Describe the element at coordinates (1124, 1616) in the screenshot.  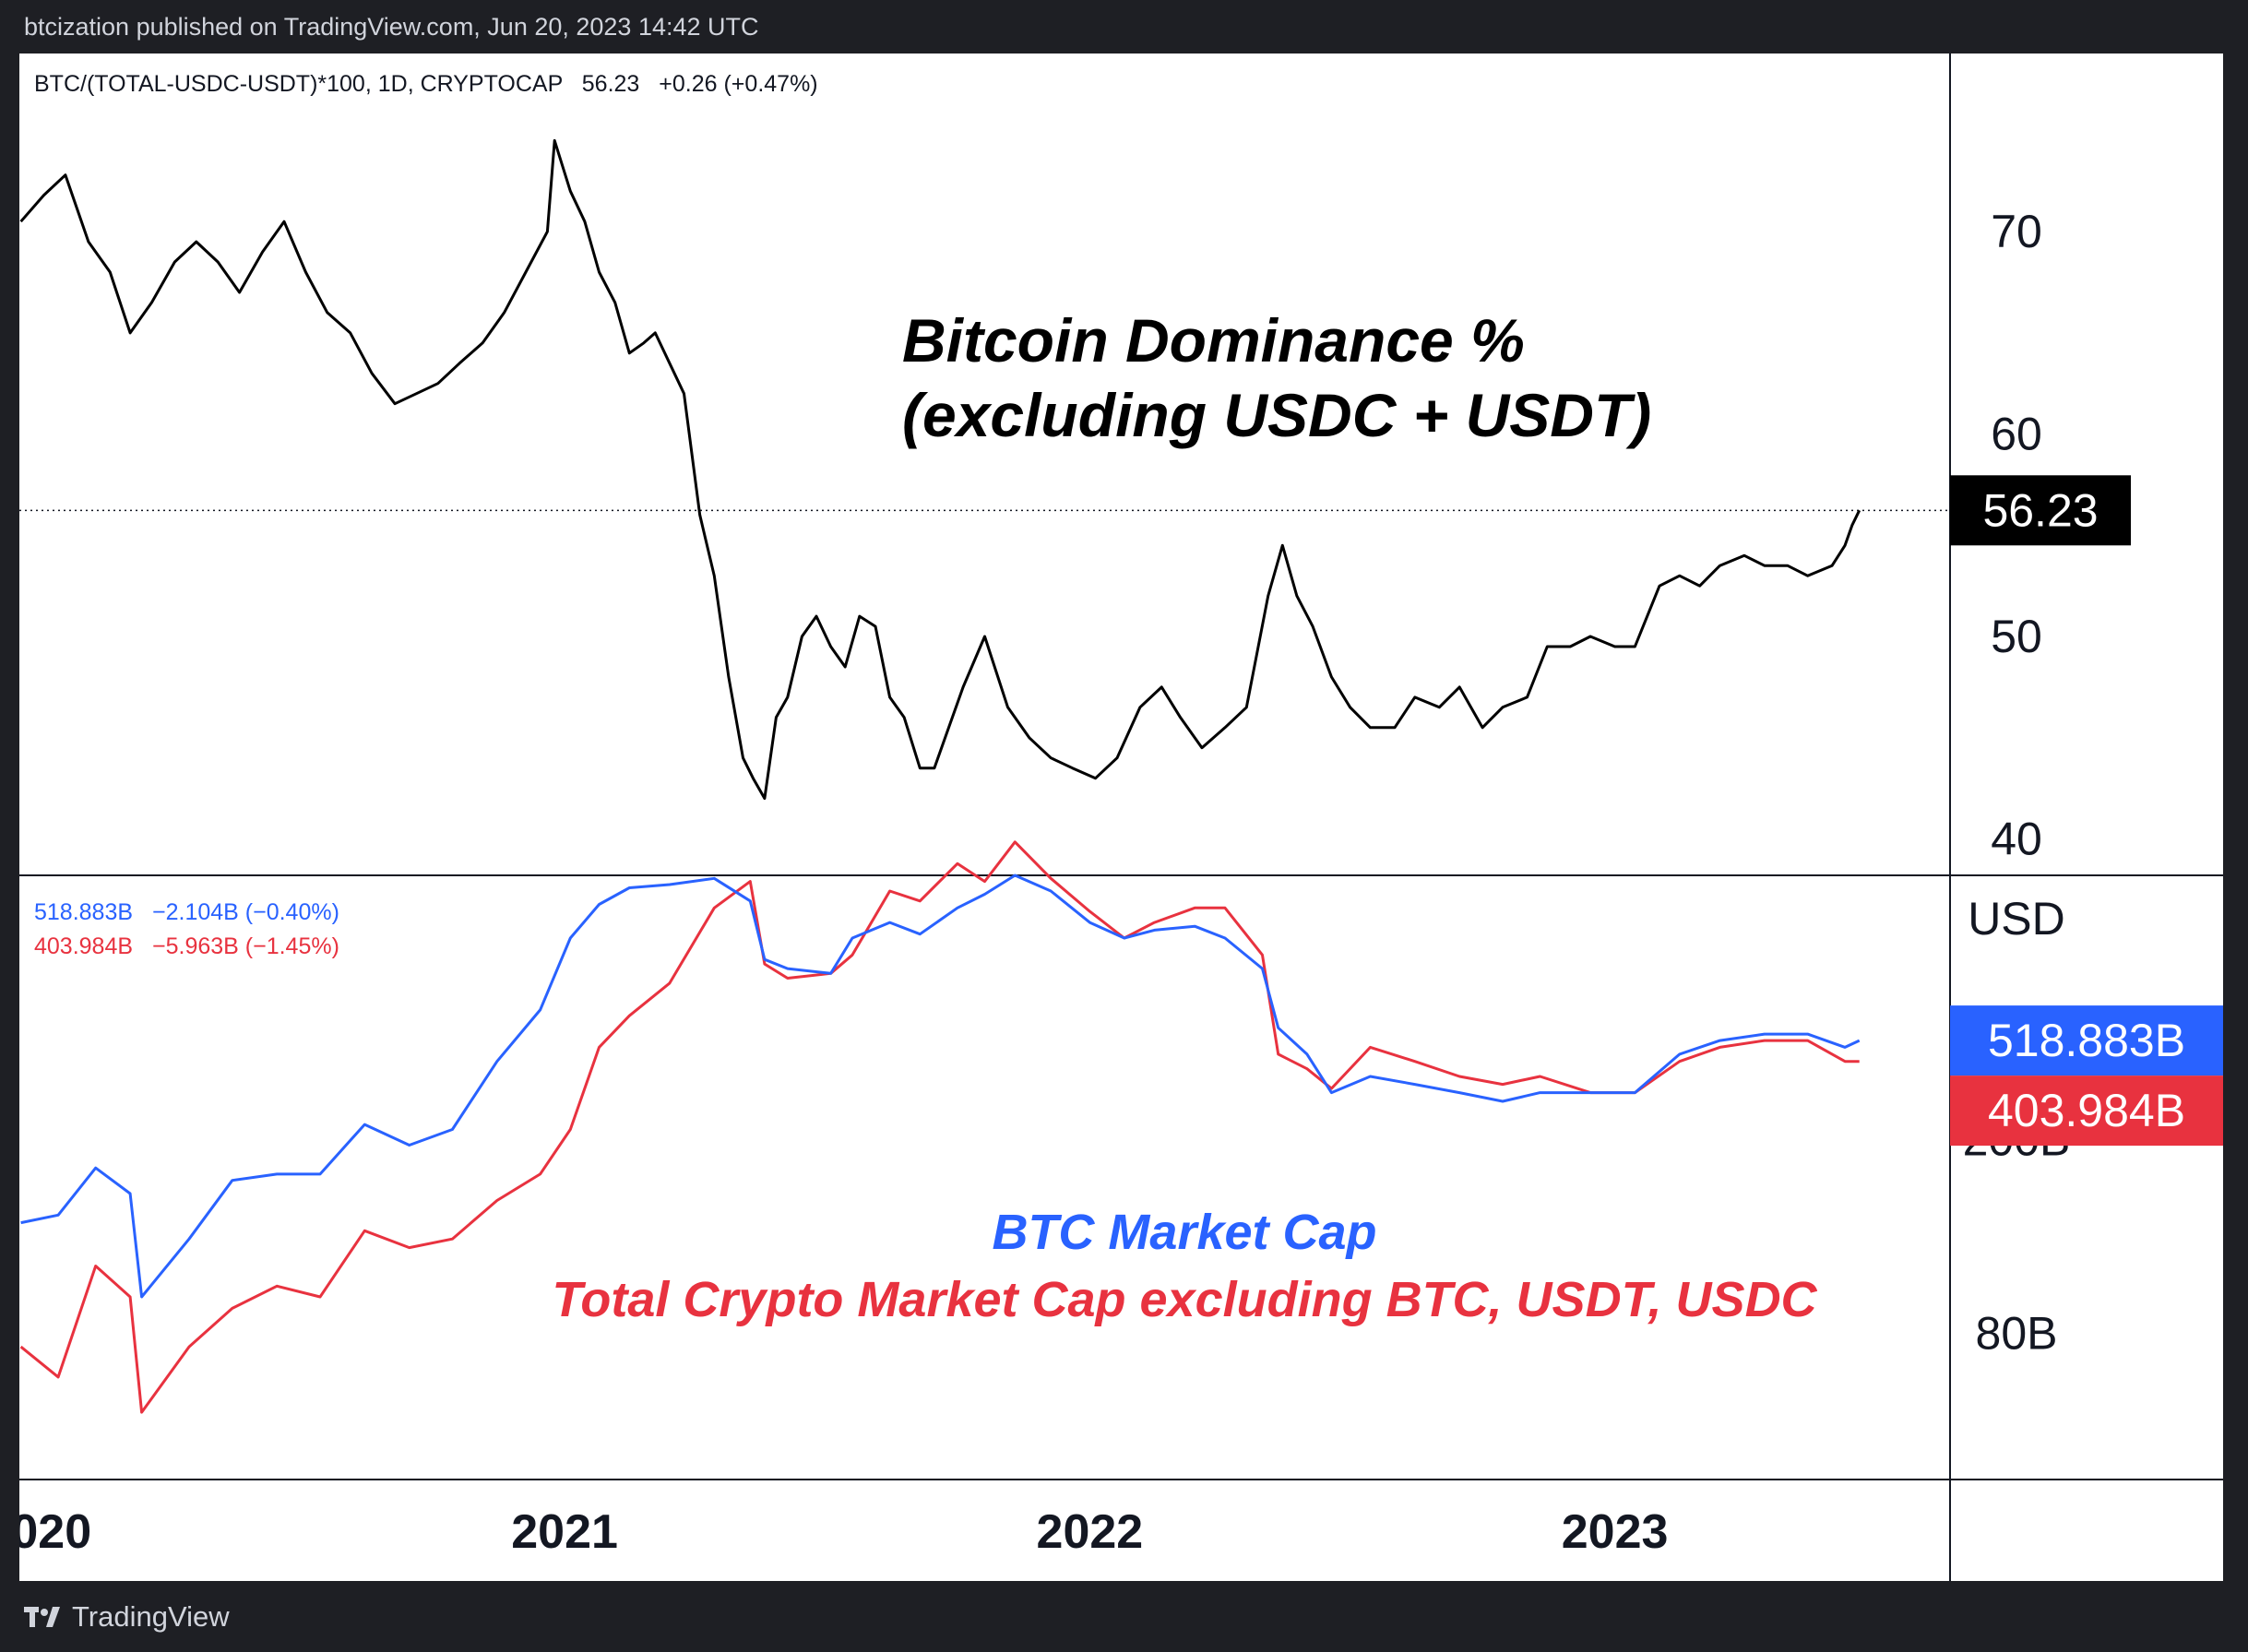
I see `footer-bar: TradingView` at that location.